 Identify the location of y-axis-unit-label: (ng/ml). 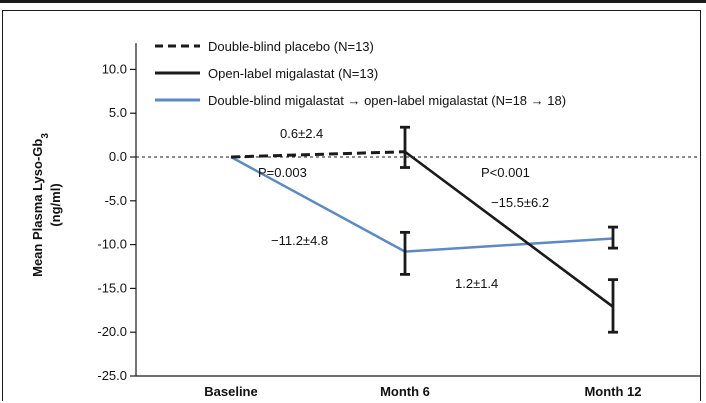
(55, 204).